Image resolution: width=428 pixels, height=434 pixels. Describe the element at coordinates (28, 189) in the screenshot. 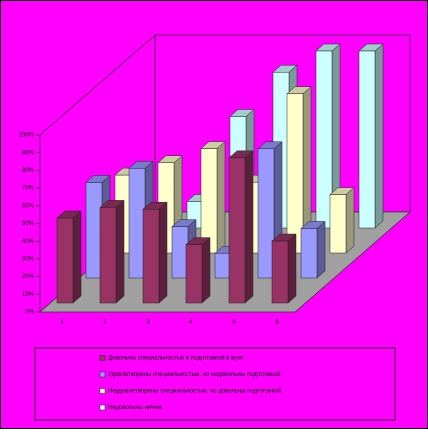

I see `y-tick-label: 70%` at that location.